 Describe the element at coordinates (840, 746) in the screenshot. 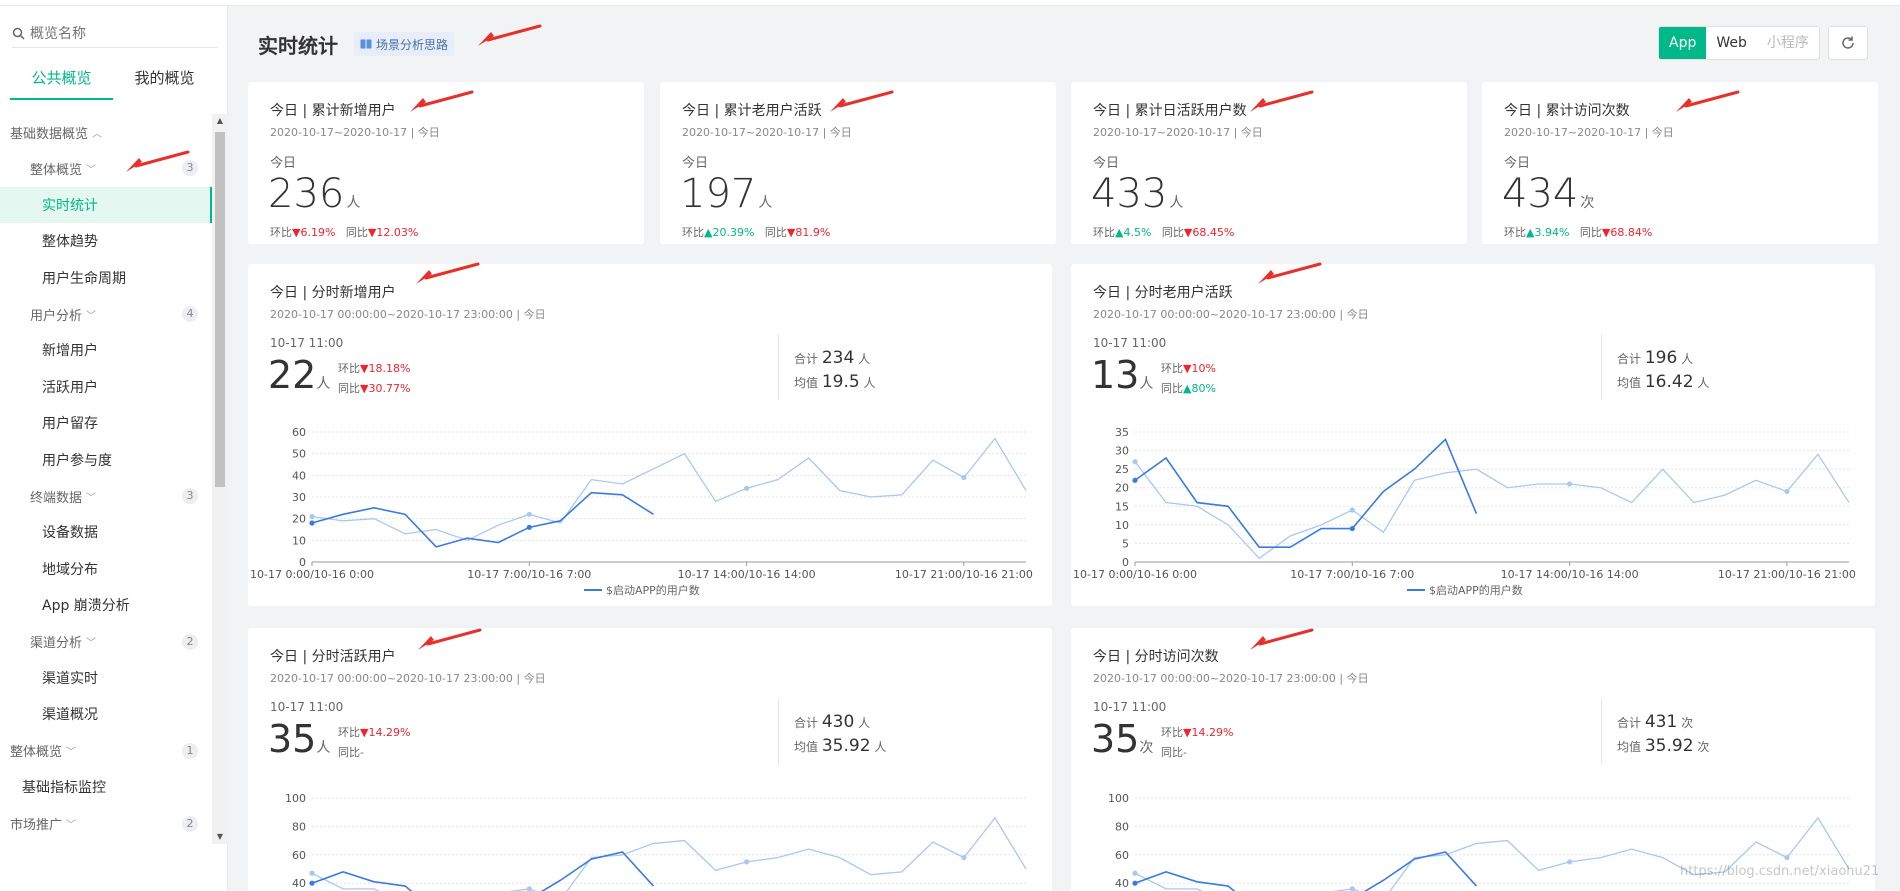

I see `avg-row: 均值 35.92 人` at that location.